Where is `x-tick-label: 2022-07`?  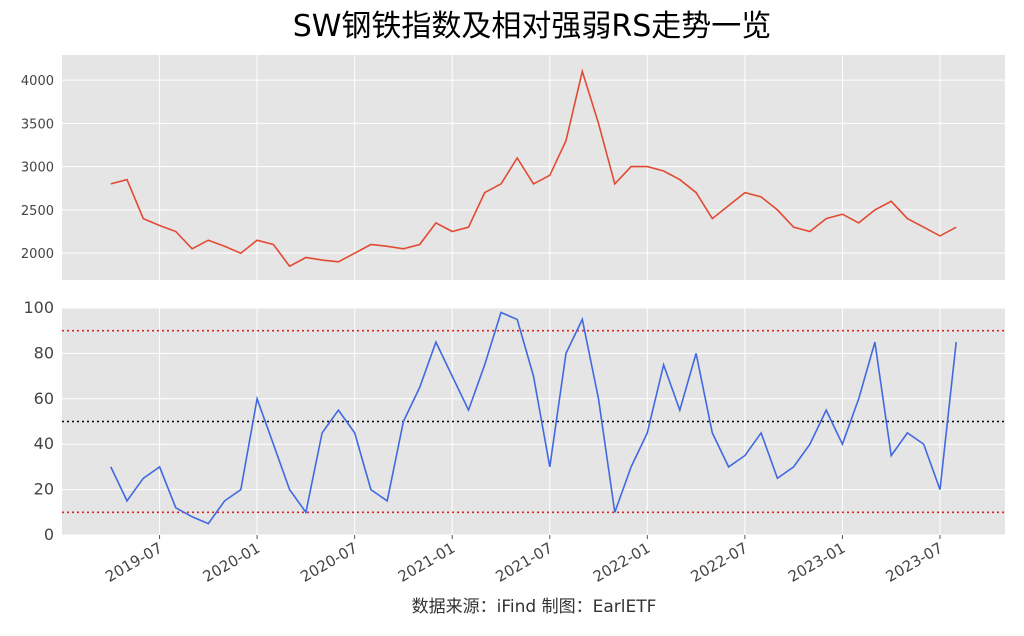 x-tick-label: 2022-07 is located at coordinates (719, 562).